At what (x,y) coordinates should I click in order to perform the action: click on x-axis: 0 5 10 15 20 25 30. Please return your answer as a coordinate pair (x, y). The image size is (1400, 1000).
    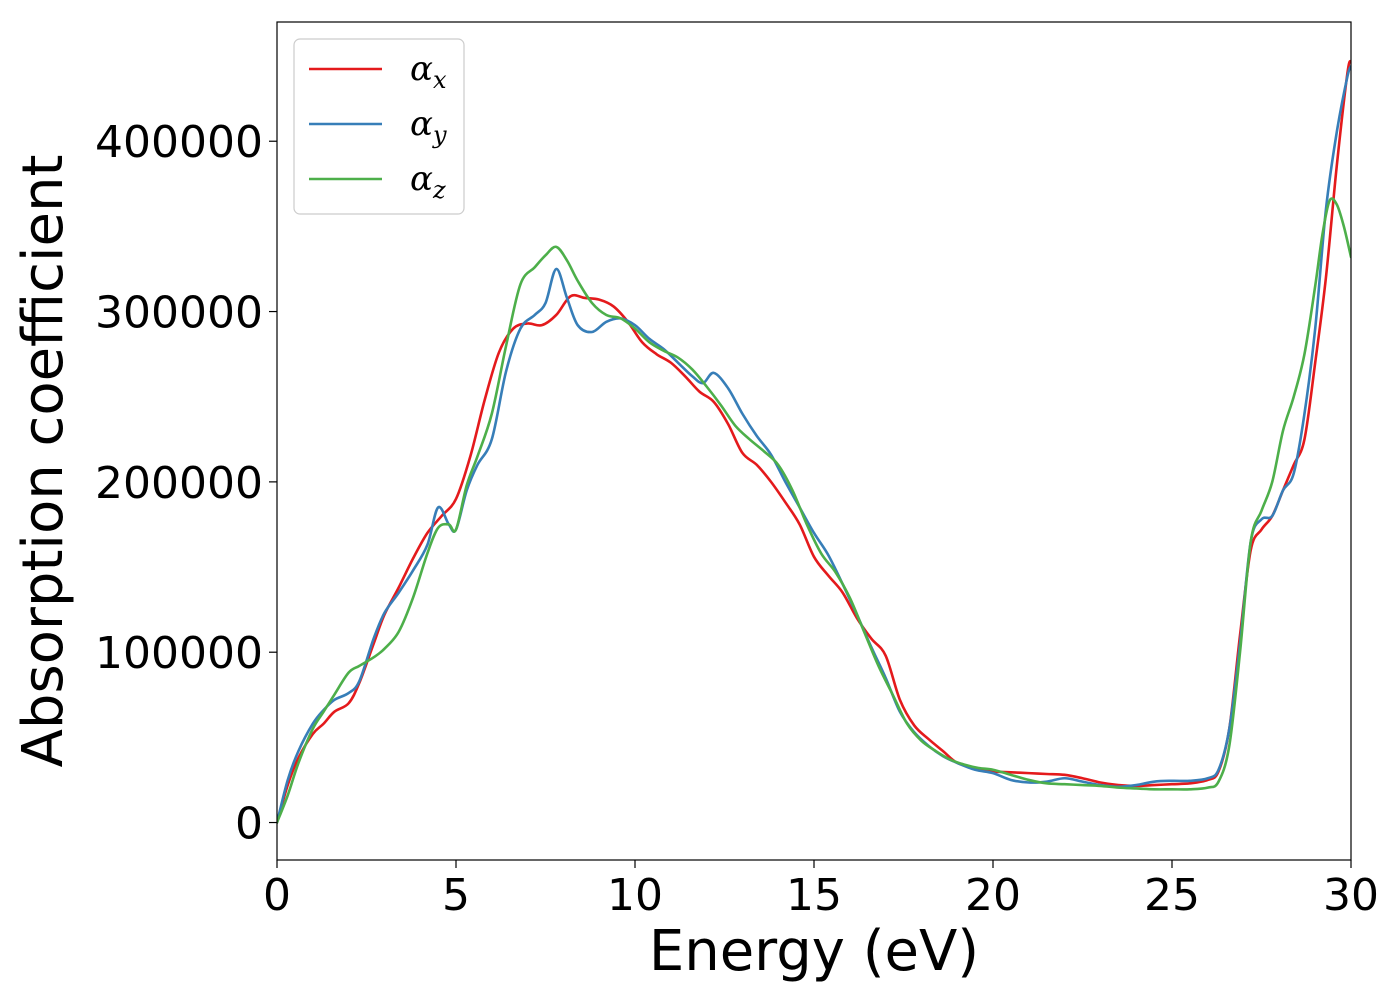
    Looking at the image, I should click on (821, 890).